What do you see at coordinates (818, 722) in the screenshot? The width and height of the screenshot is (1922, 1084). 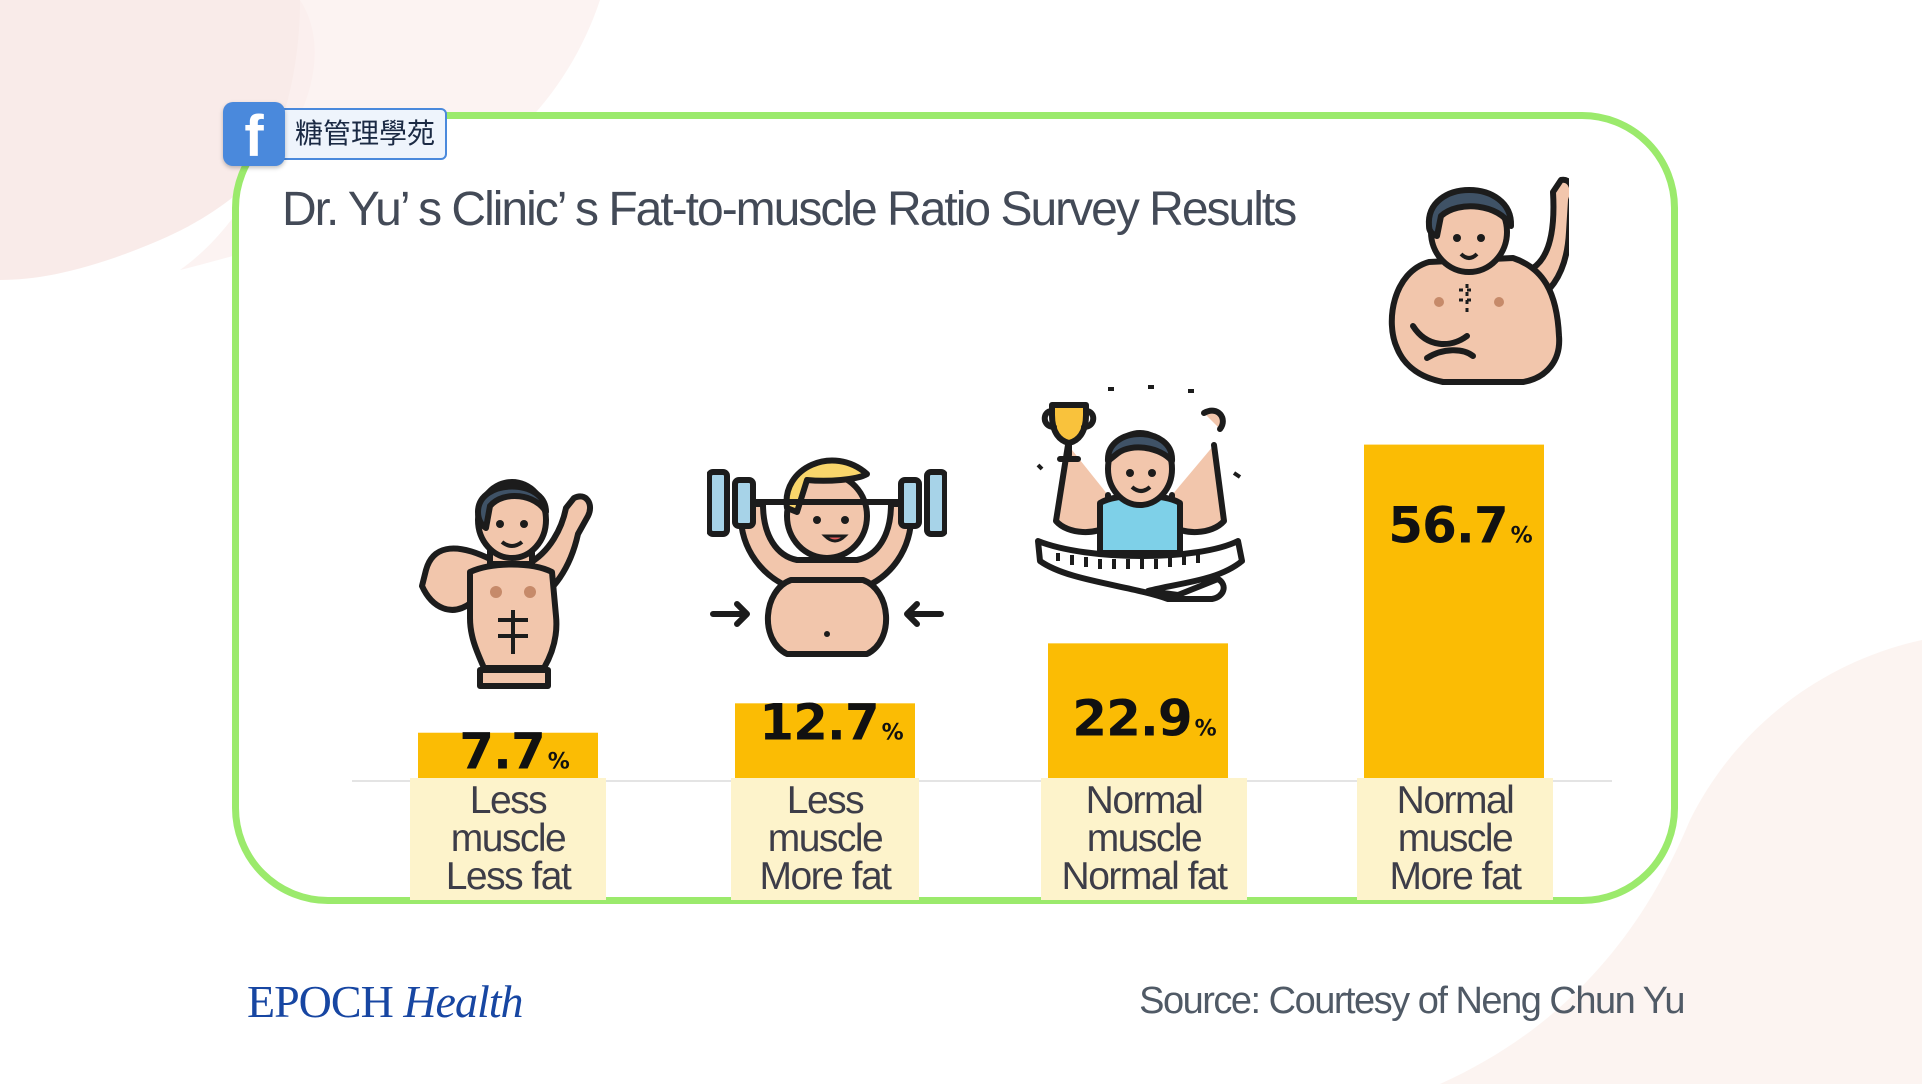 I see `bar-value-number: 12.7` at bounding box center [818, 722].